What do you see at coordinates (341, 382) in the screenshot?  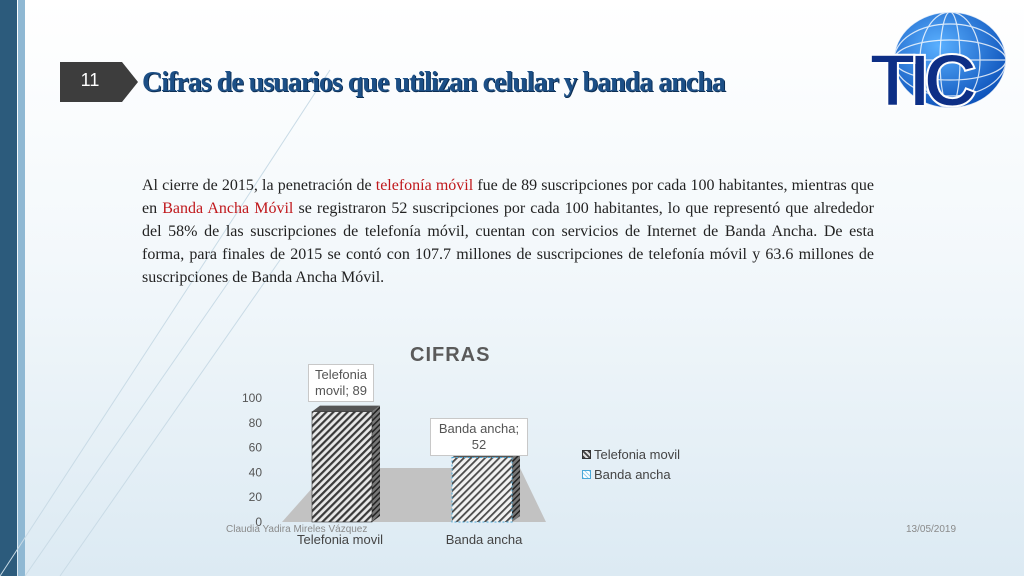 I see `data-label-telefonia-movil: Telefonia movil; 89` at bounding box center [341, 382].